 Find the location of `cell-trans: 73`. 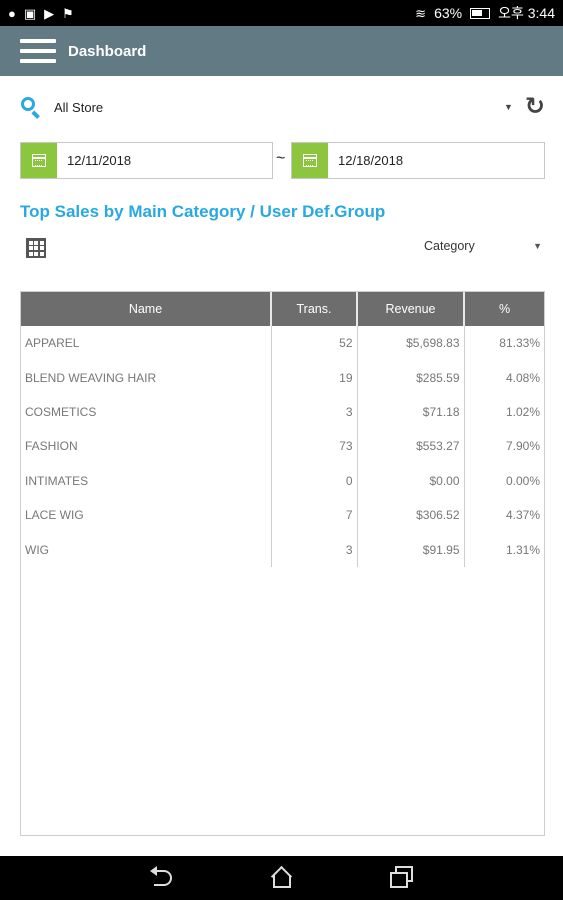

cell-trans: 73 is located at coordinates (314, 446).